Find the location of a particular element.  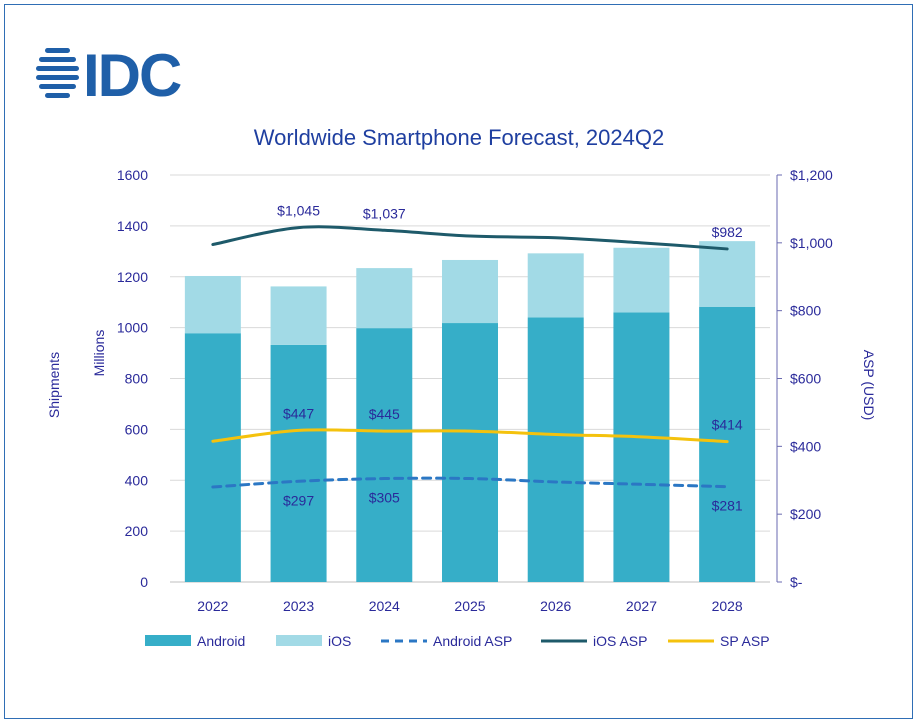

x-tick-label: 2022 is located at coordinates (212, 606).